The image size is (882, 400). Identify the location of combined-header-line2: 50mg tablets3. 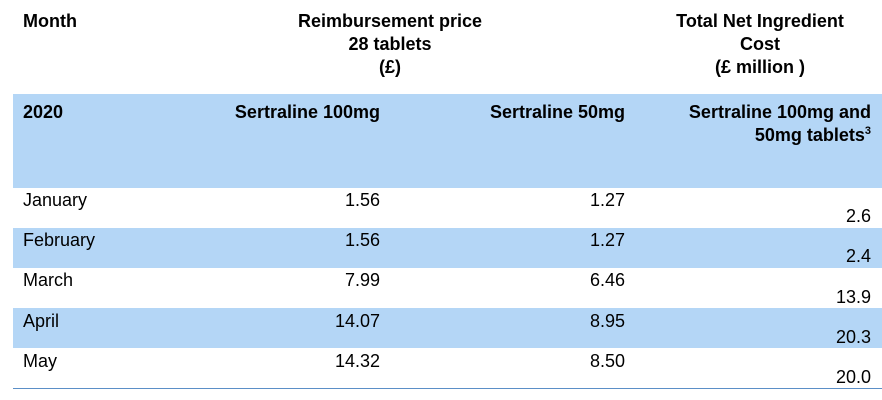
(755, 135).